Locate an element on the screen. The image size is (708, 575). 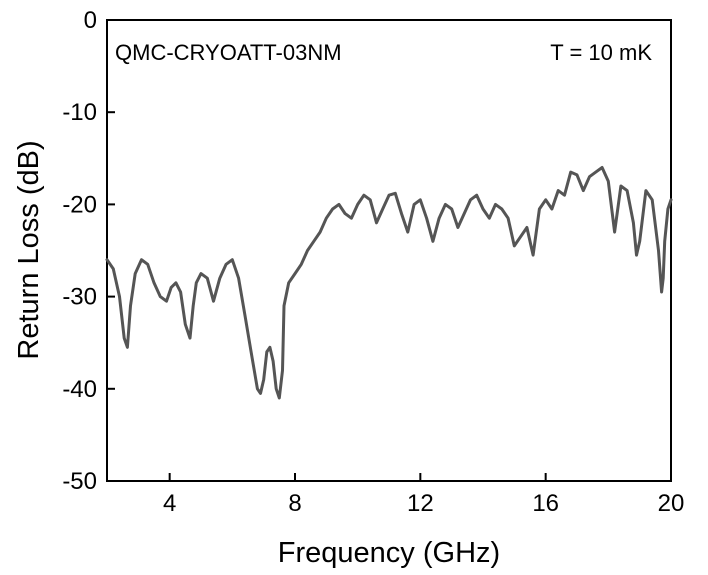
annotation-temperature: T = 10 mK is located at coordinates (601, 52).